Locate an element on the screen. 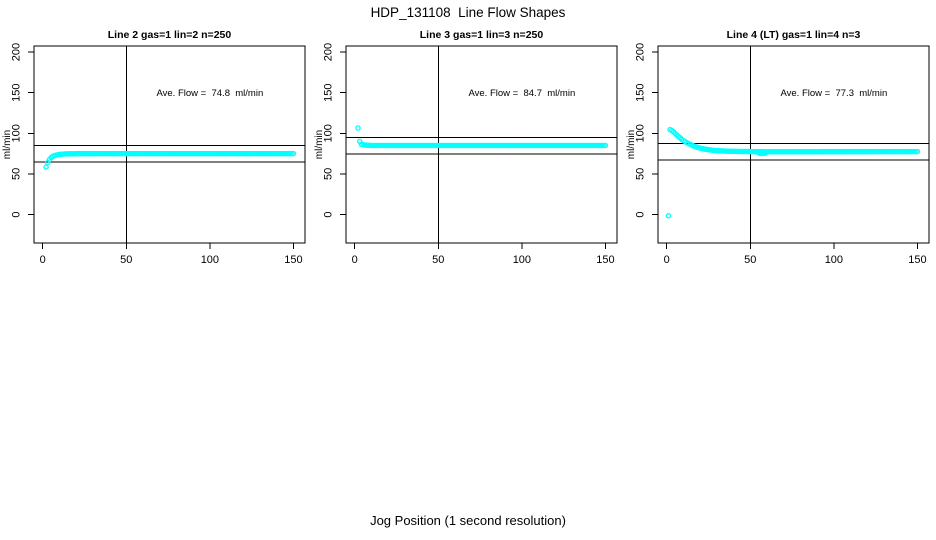 The width and height of the screenshot is (936, 540). panel-title: Line 2 gas=1 lin=2 n=250 is located at coordinates (170, 35).